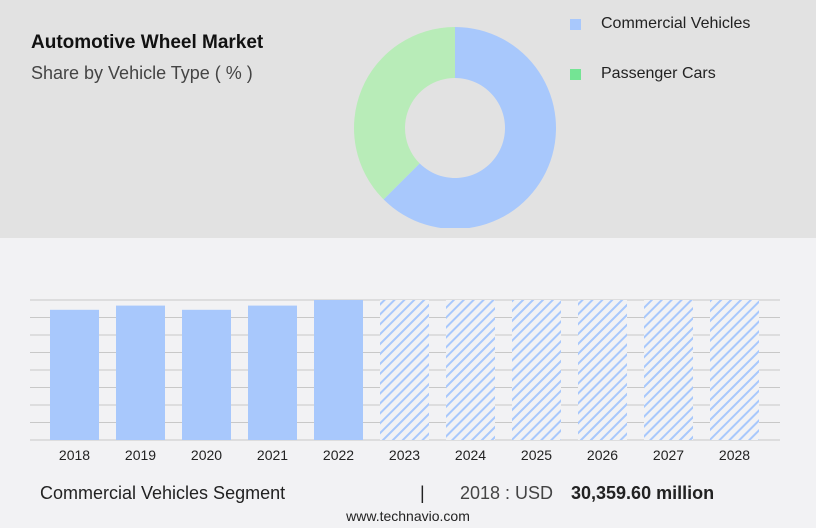 Image resolution: width=816 pixels, height=528 pixels. I want to click on footer-segment: Commercial Vehicles Segment, so click(163, 493).